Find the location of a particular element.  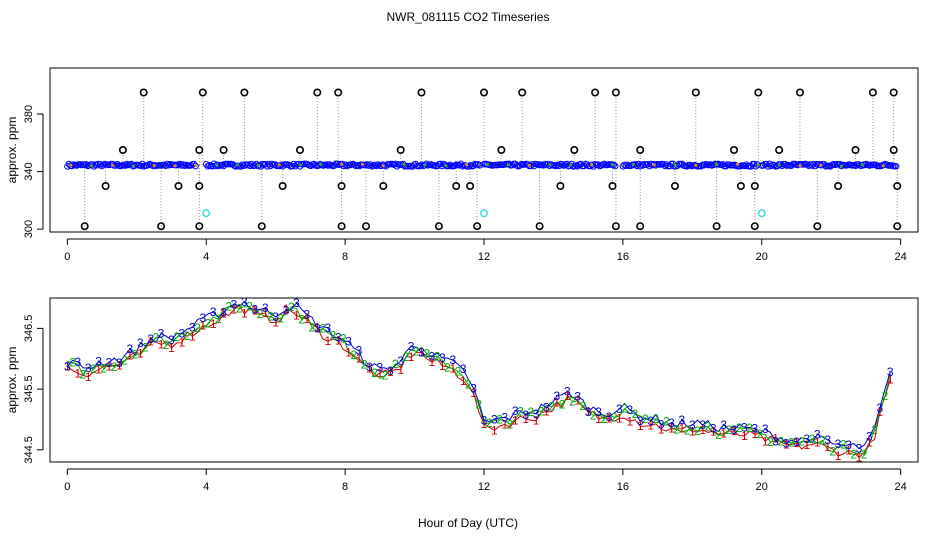

bottom-y-axis-label: approx. ppm is located at coordinates (12, 380).